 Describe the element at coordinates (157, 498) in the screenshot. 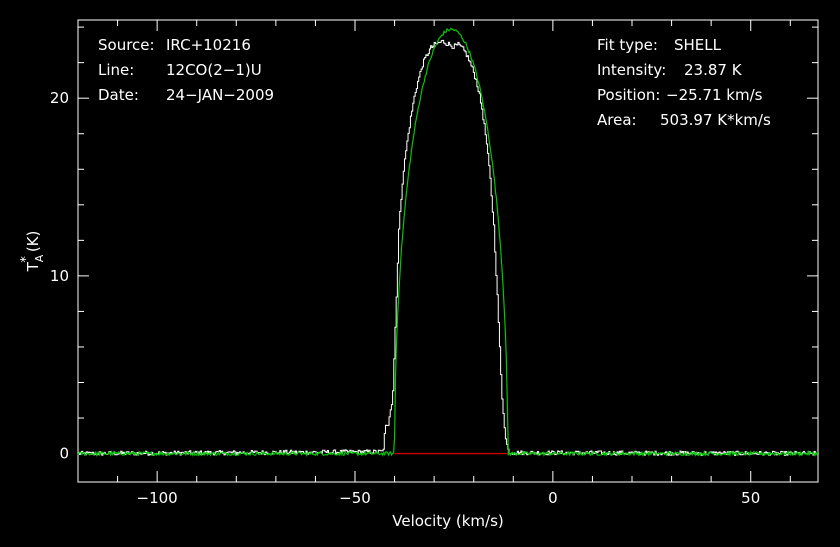

I see `x-tick-label: −100` at that location.